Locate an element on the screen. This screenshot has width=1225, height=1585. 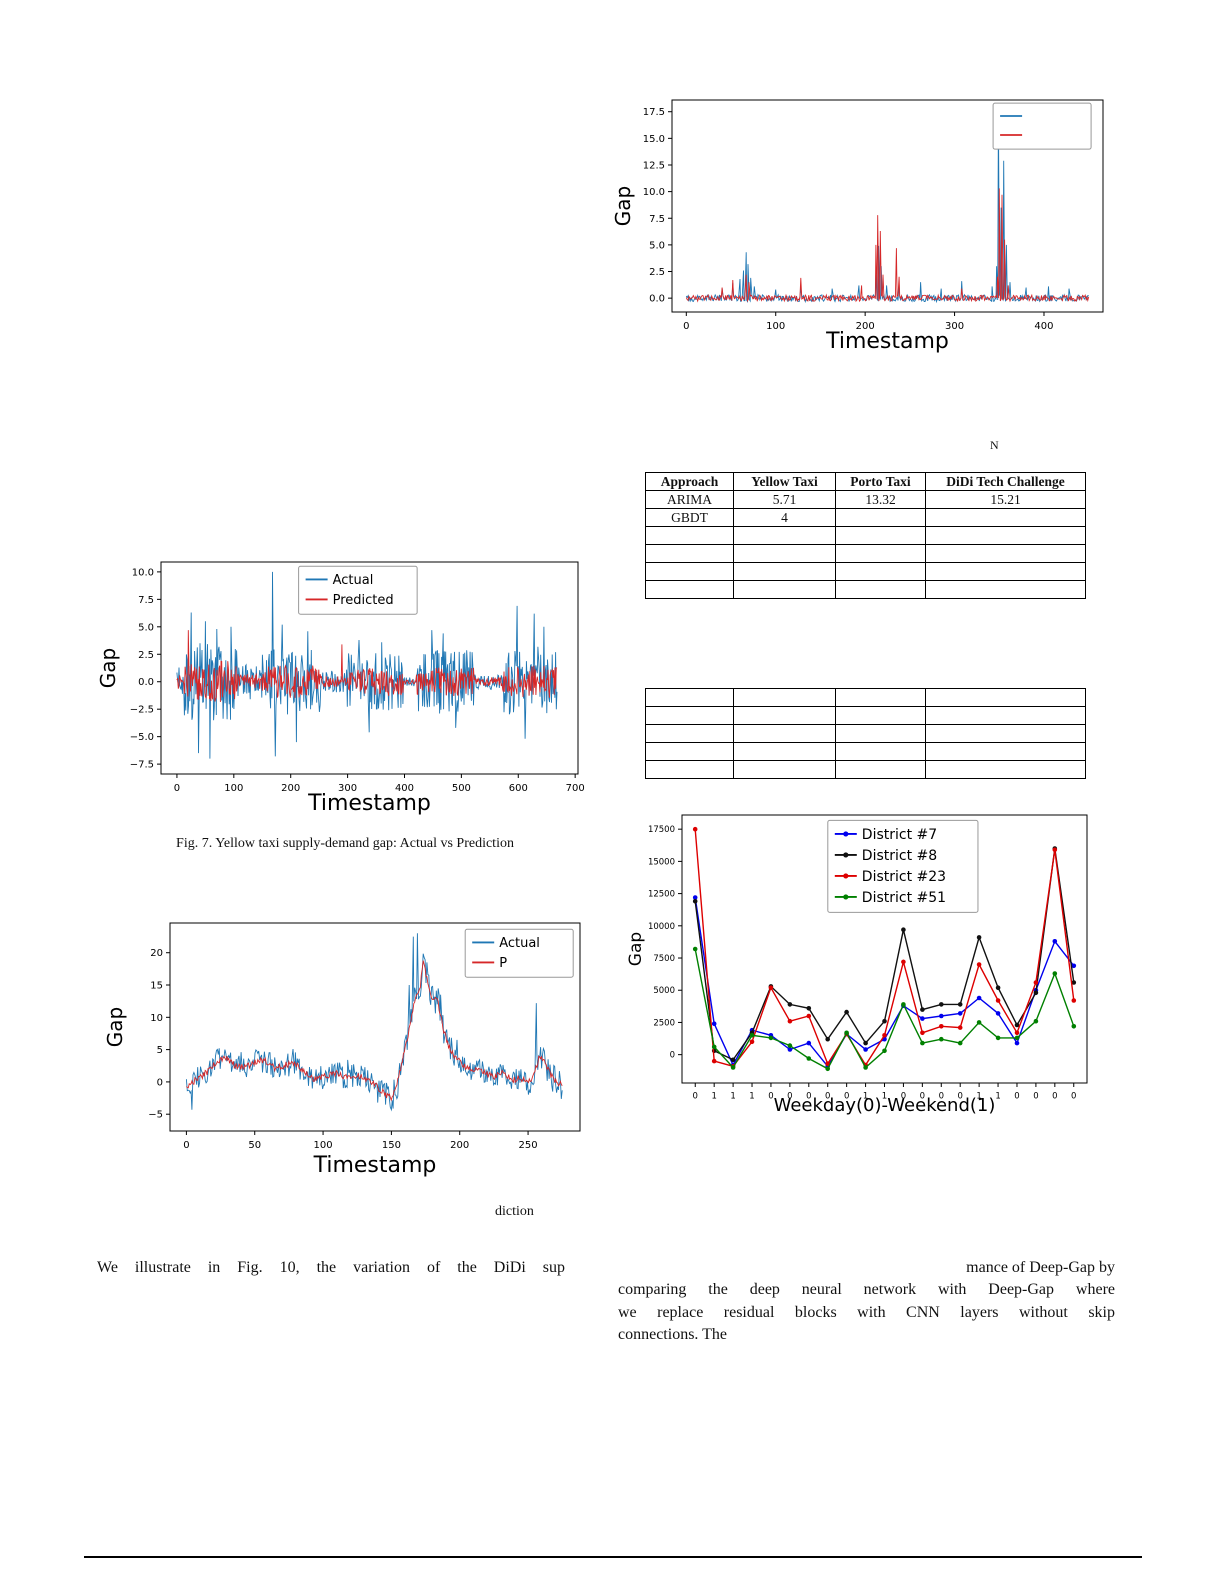
table-header-cell: Yellow Taxi is located at coordinates (784, 481).